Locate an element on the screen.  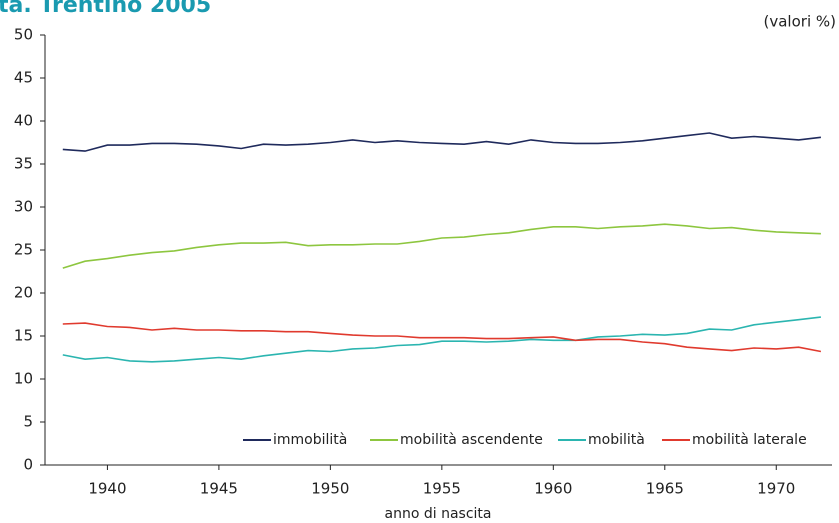
legend-label: mobilità is located at coordinates (616, 440).